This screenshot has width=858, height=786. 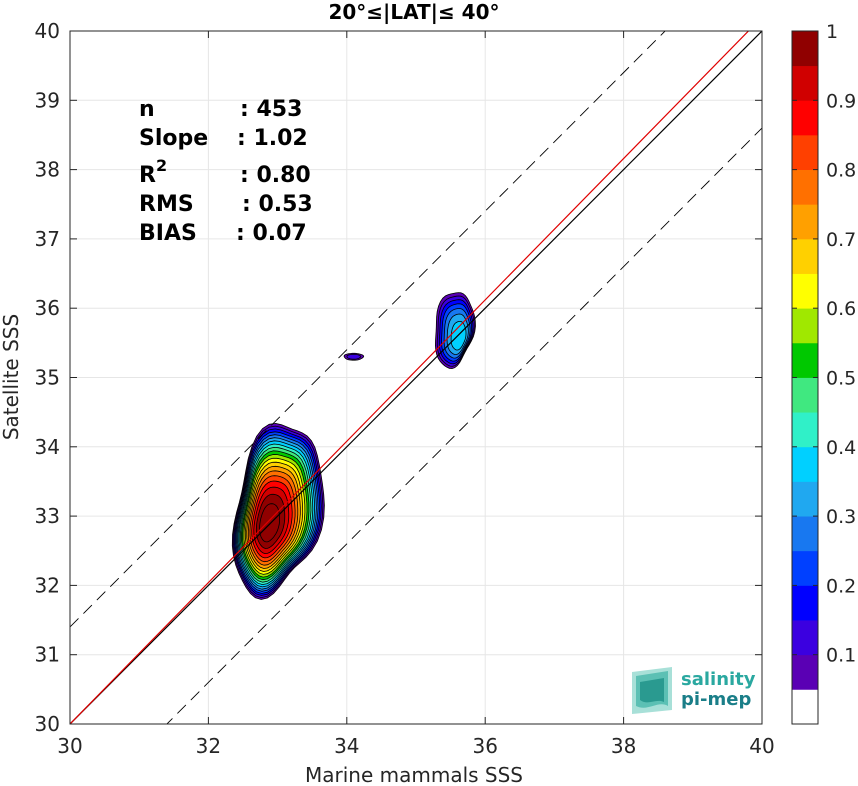 What do you see at coordinates (11, 377) in the screenshot?
I see `y-axis-label: Satellite SSS` at bounding box center [11, 377].